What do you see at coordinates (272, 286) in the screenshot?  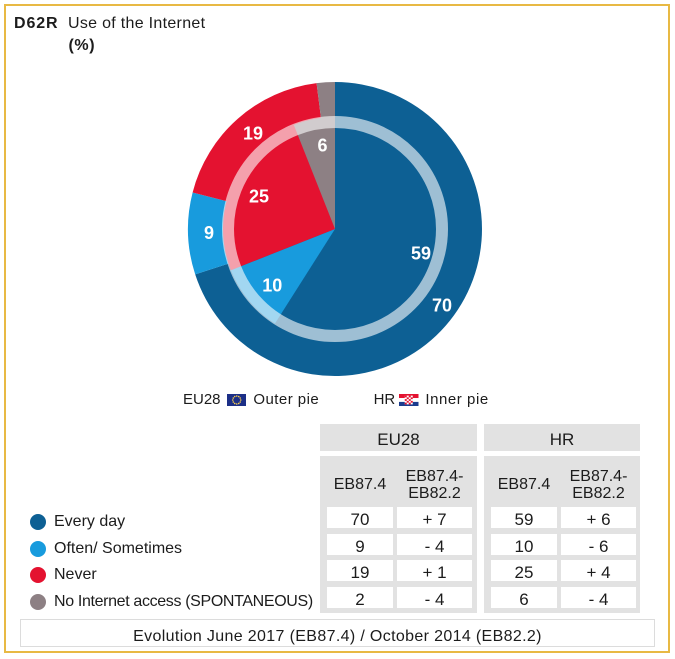 I see `svg-text: 10` at bounding box center [272, 286].